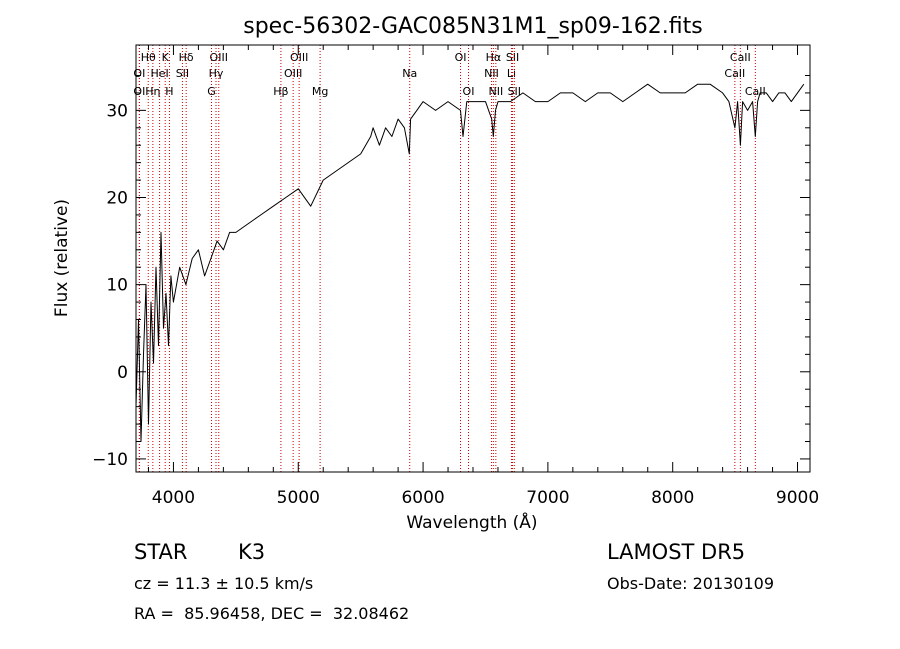 Image resolution: width=900 pixels, height=649 pixels. What do you see at coordinates (409, 73) in the screenshot?
I see `line-marker-label: Na` at bounding box center [409, 73].